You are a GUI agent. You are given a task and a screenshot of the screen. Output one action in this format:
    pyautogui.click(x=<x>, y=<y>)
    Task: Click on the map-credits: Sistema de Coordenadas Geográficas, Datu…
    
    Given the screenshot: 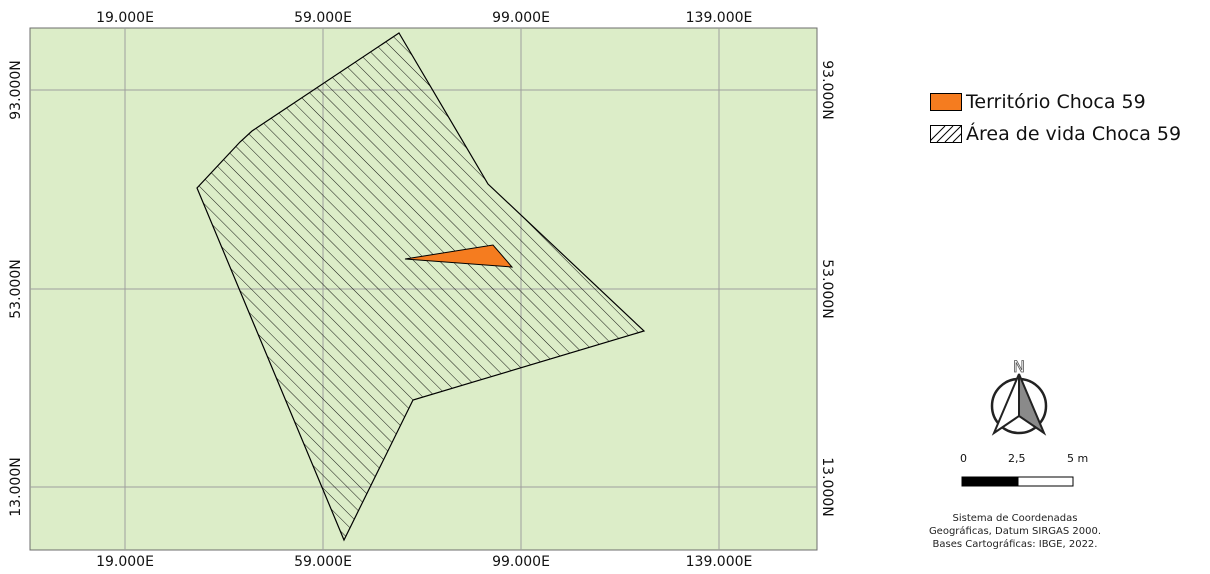 What is the action you would take?
    pyautogui.click(x=1015, y=531)
    